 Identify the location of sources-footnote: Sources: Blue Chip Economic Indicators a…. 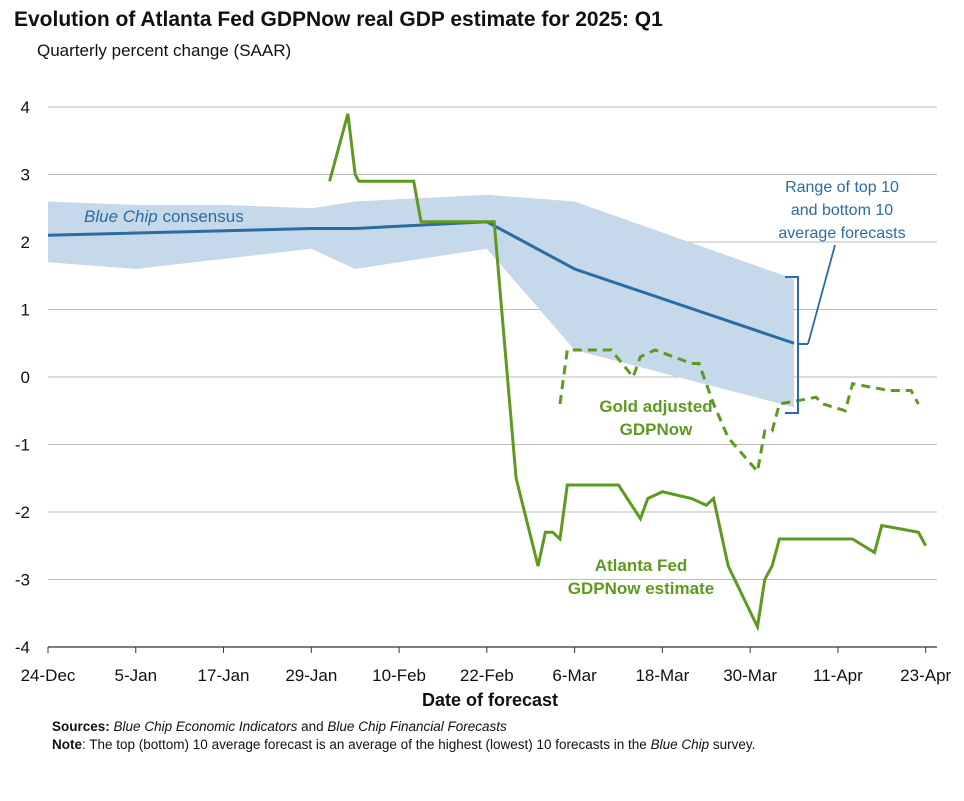
(279, 726).